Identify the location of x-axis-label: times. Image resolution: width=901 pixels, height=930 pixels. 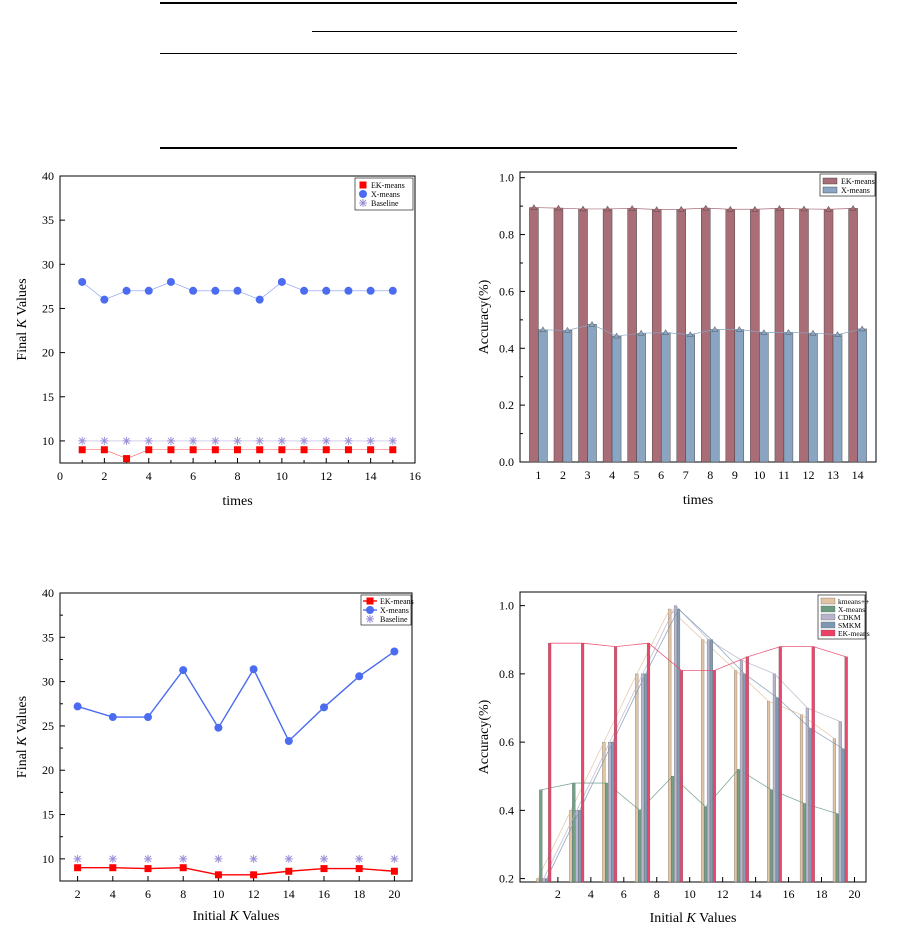
(237, 501).